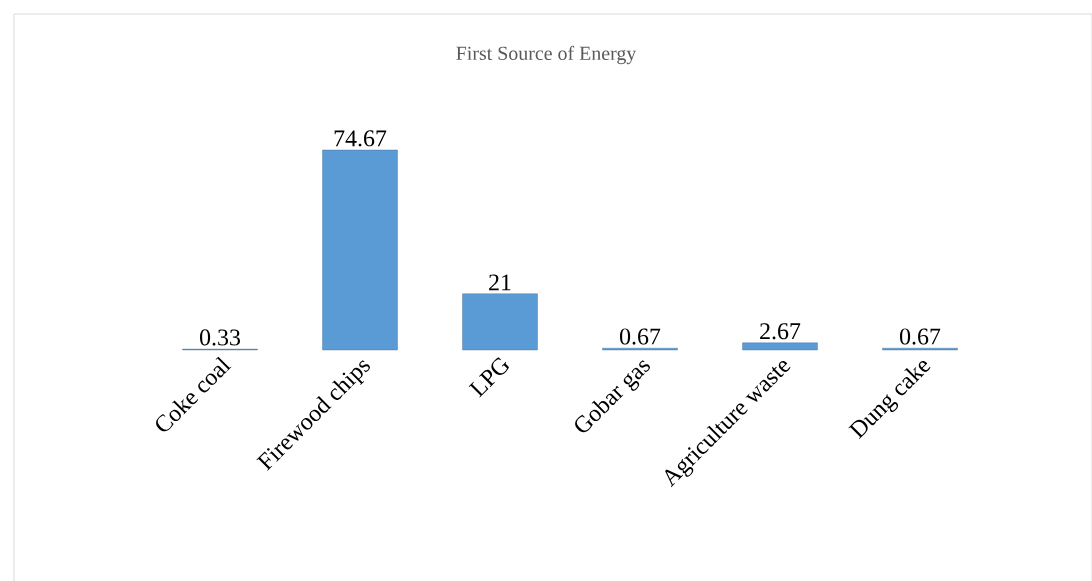 This screenshot has width=1092, height=581. I want to click on data-label: 0.33, so click(220, 337).